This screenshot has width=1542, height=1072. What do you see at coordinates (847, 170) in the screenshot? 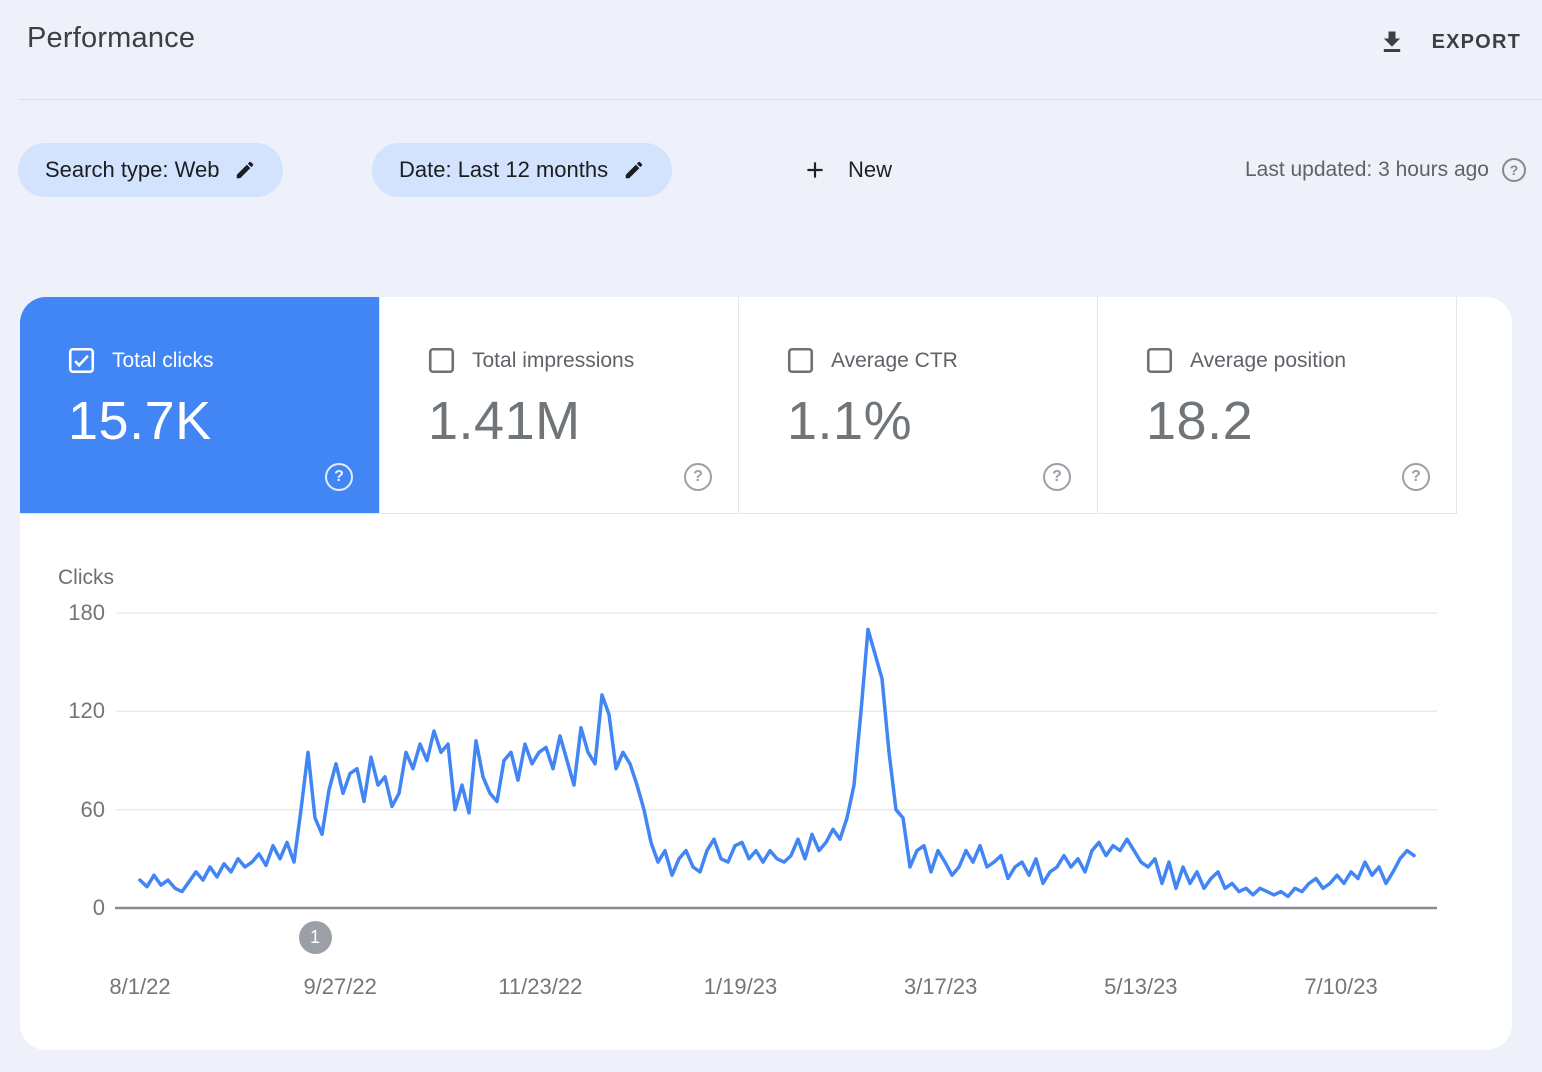
I see `new-filter-button: New` at bounding box center [847, 170].